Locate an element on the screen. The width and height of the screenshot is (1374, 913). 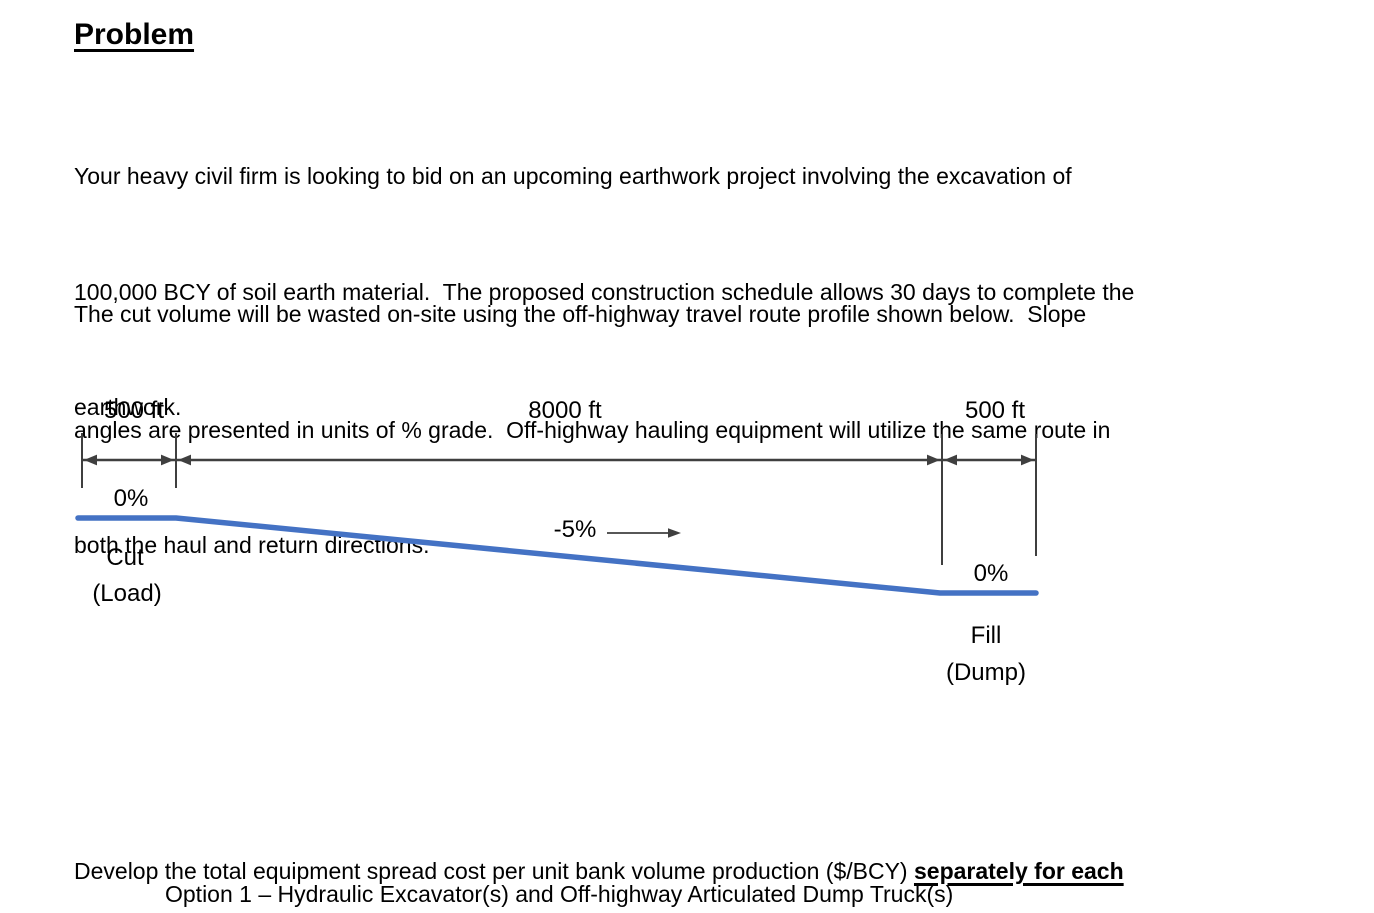
distance-label-left: 500 ft is located at coordinates (134, 410).